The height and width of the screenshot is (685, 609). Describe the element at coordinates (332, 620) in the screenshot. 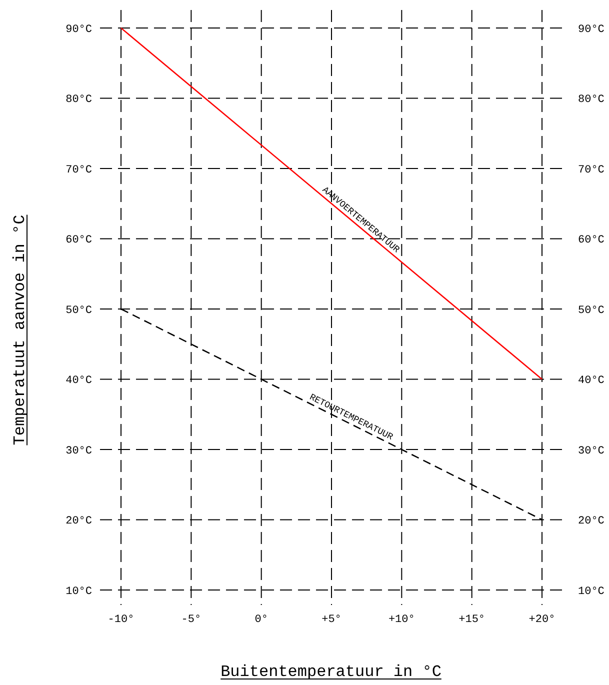

I see `x-tick-label: +5°` at that location.